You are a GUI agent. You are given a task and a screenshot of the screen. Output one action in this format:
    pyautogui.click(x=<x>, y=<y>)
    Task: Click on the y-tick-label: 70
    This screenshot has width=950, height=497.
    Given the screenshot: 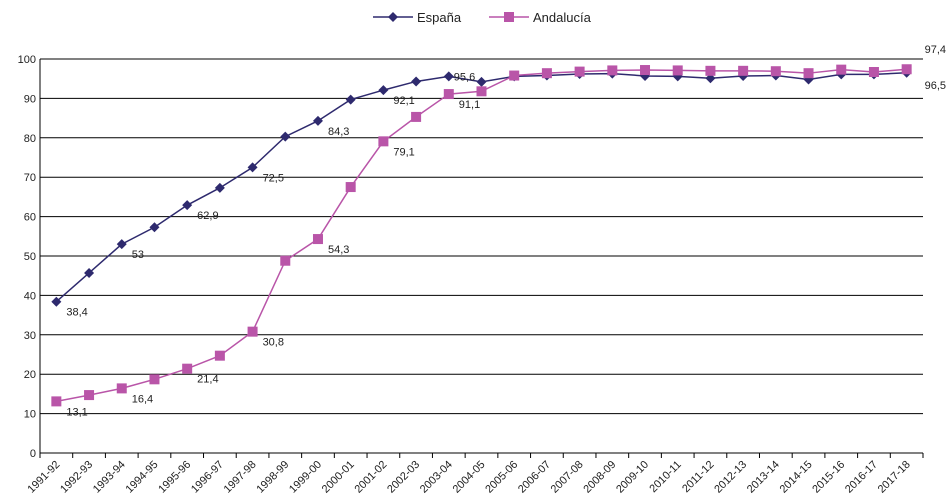 What is the action you would take?
    pyautogui.click(x=30, y=178)
    